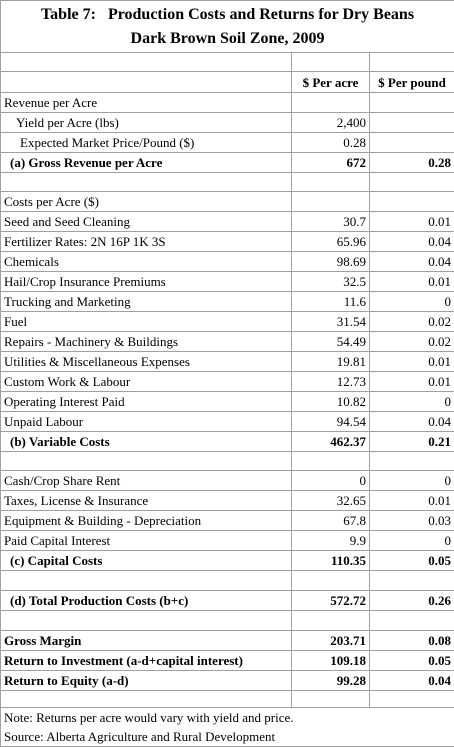 This screenshot has height=747, width=454. I want to click on value-cell: 0.08, so click(411, 640).